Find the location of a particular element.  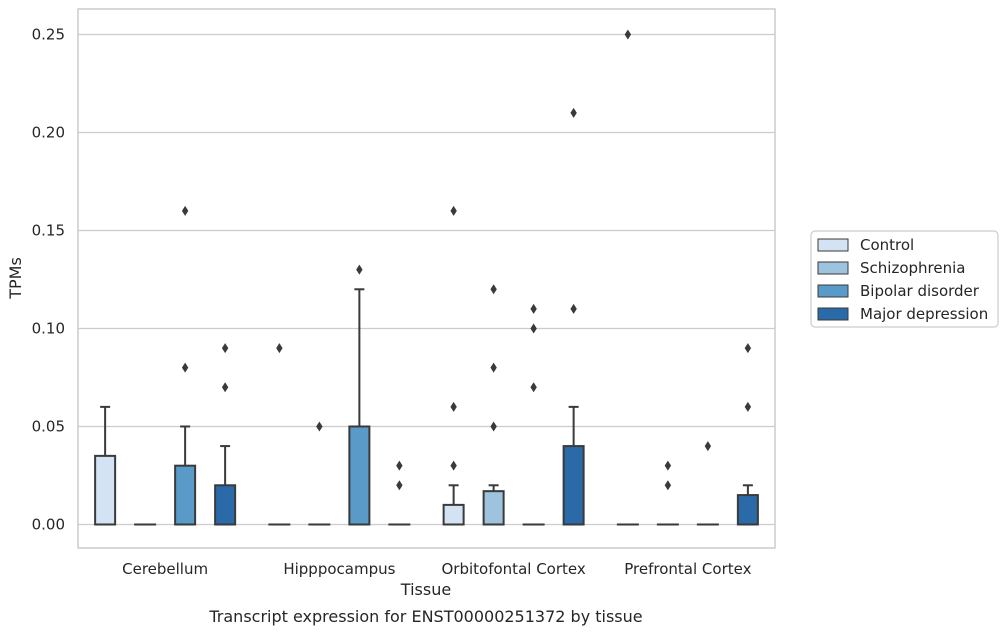

y-tick-label: 0.10 is located at coordinates (48, 328).